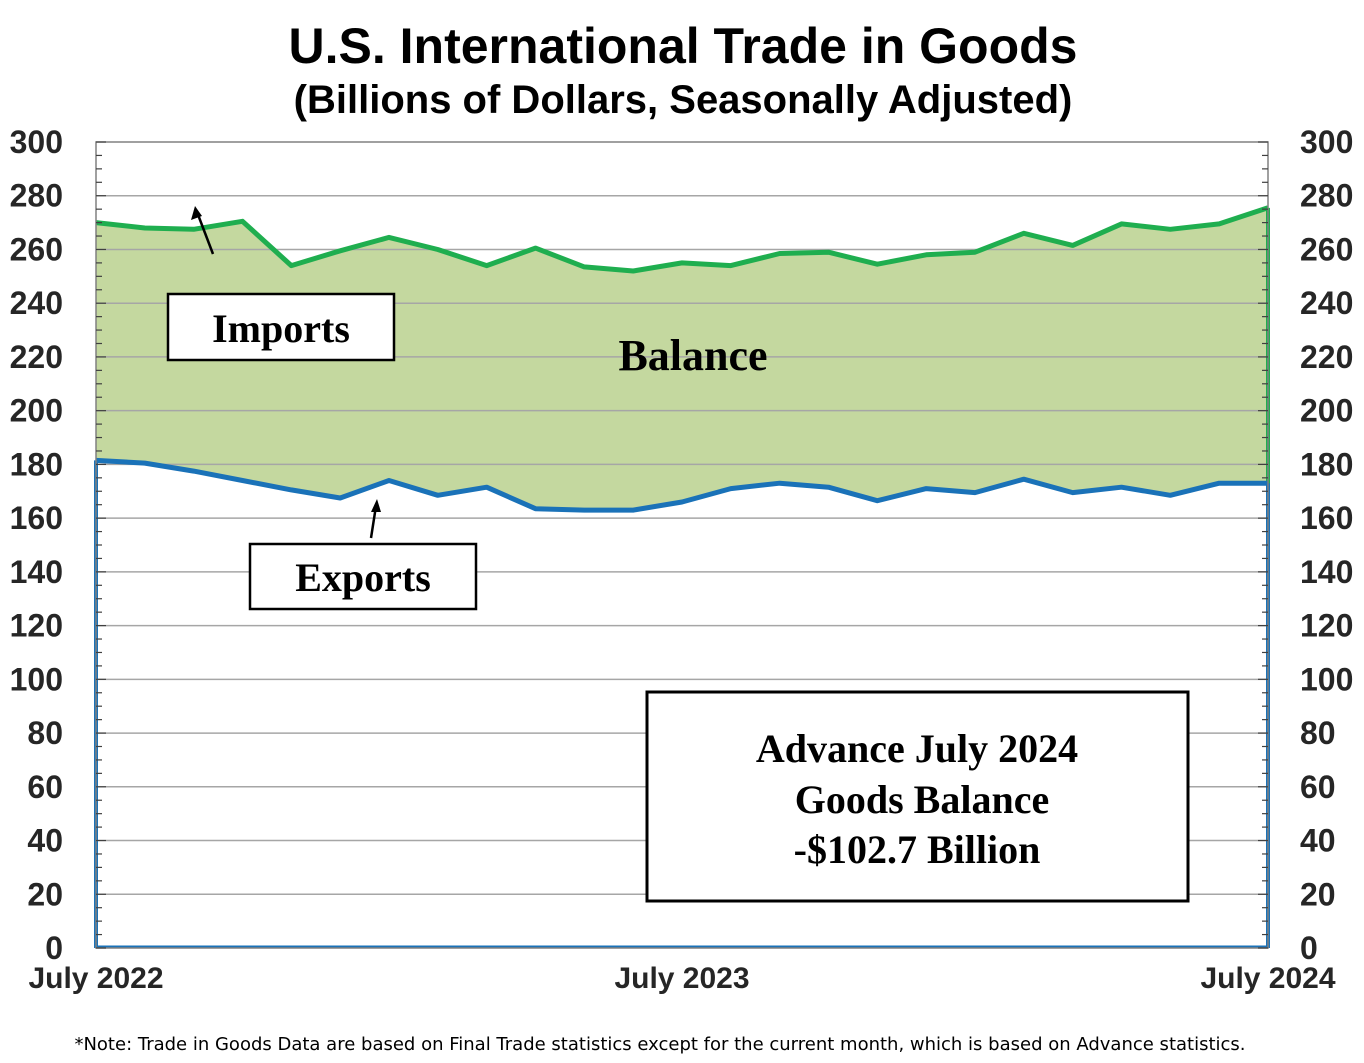 The image size is (1364, 1063). Describe the element at coordinates (36, 303) in the screenshot. I see `y-tick-label-left: 240` at that location.